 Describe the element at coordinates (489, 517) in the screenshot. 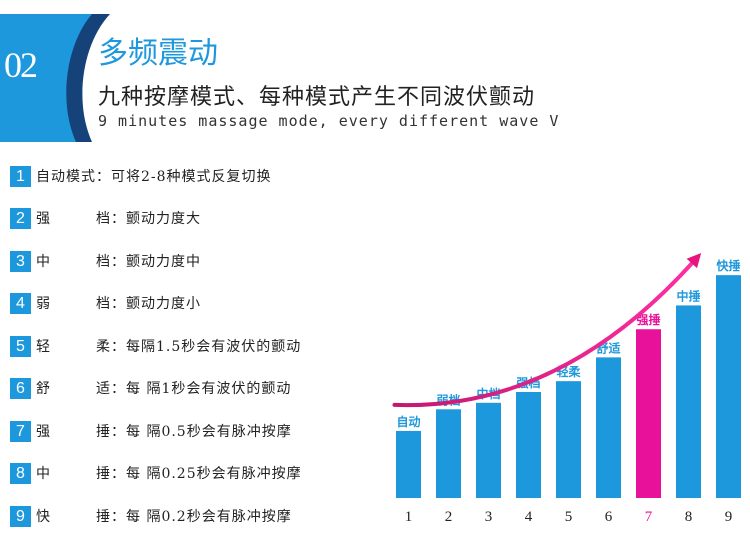

I see `x-tick-label: 3` at that location.